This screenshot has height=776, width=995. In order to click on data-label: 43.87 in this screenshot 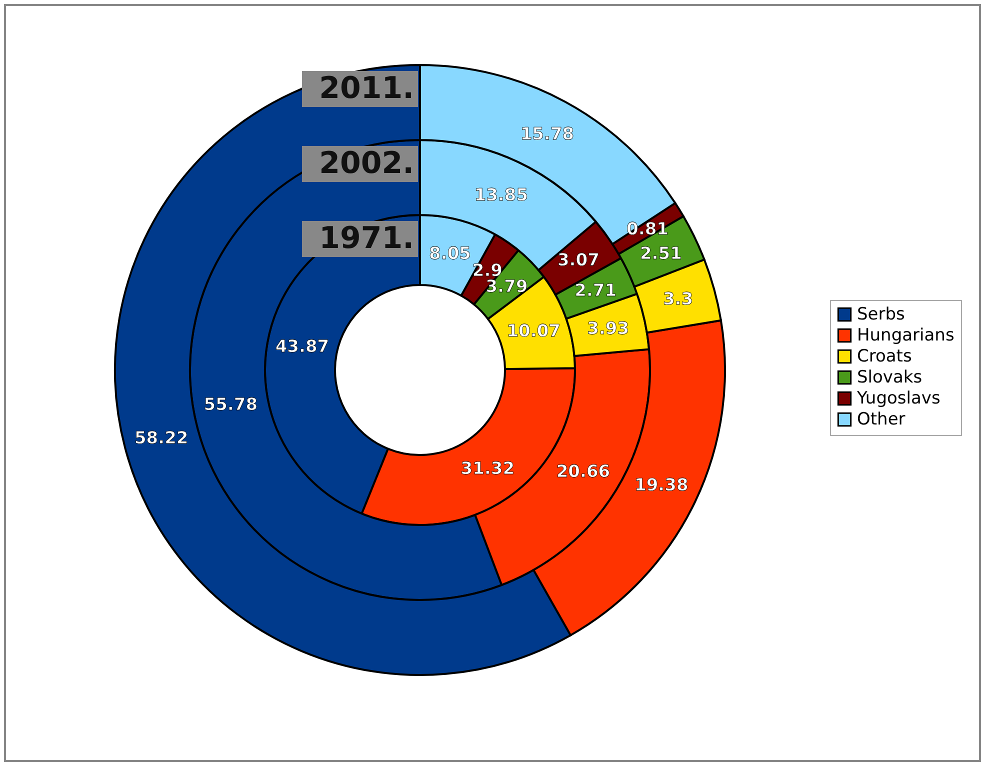, I will do `click(302, 347)`.